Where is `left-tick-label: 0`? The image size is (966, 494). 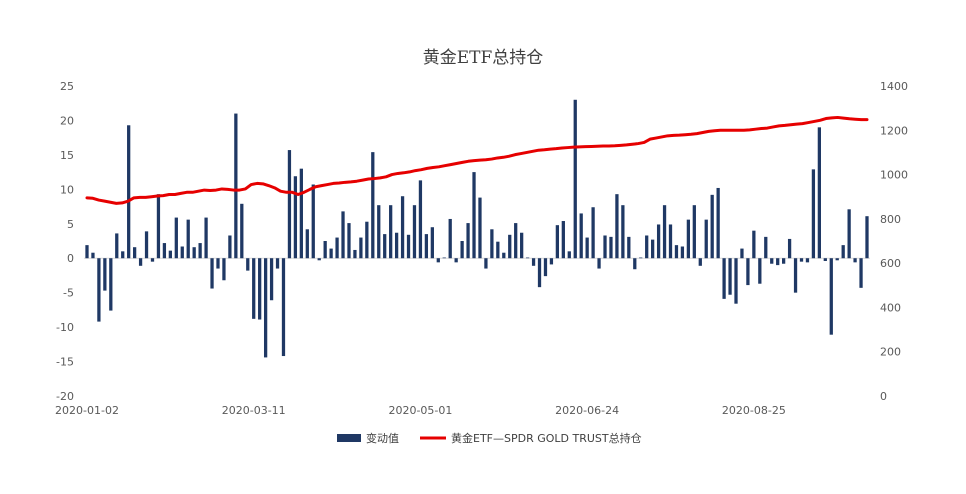
left-tick-label: 0 is located at coordinates (70, 258).